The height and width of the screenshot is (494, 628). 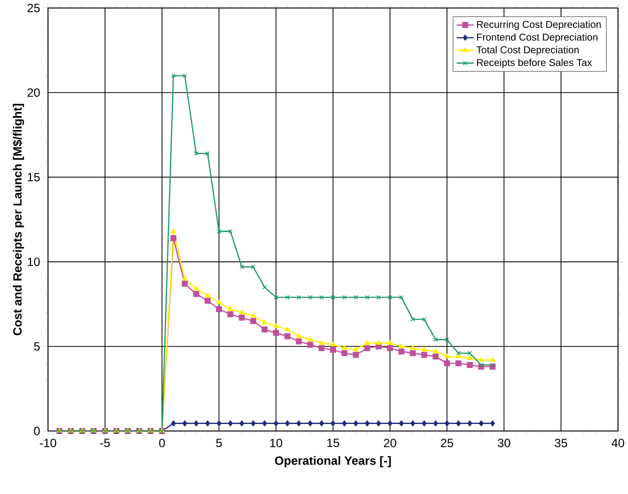 What do you see at coordinates (34, 262) in the screenshot?
I see `y-tick-label: 10` at bounding box center [34, 262].